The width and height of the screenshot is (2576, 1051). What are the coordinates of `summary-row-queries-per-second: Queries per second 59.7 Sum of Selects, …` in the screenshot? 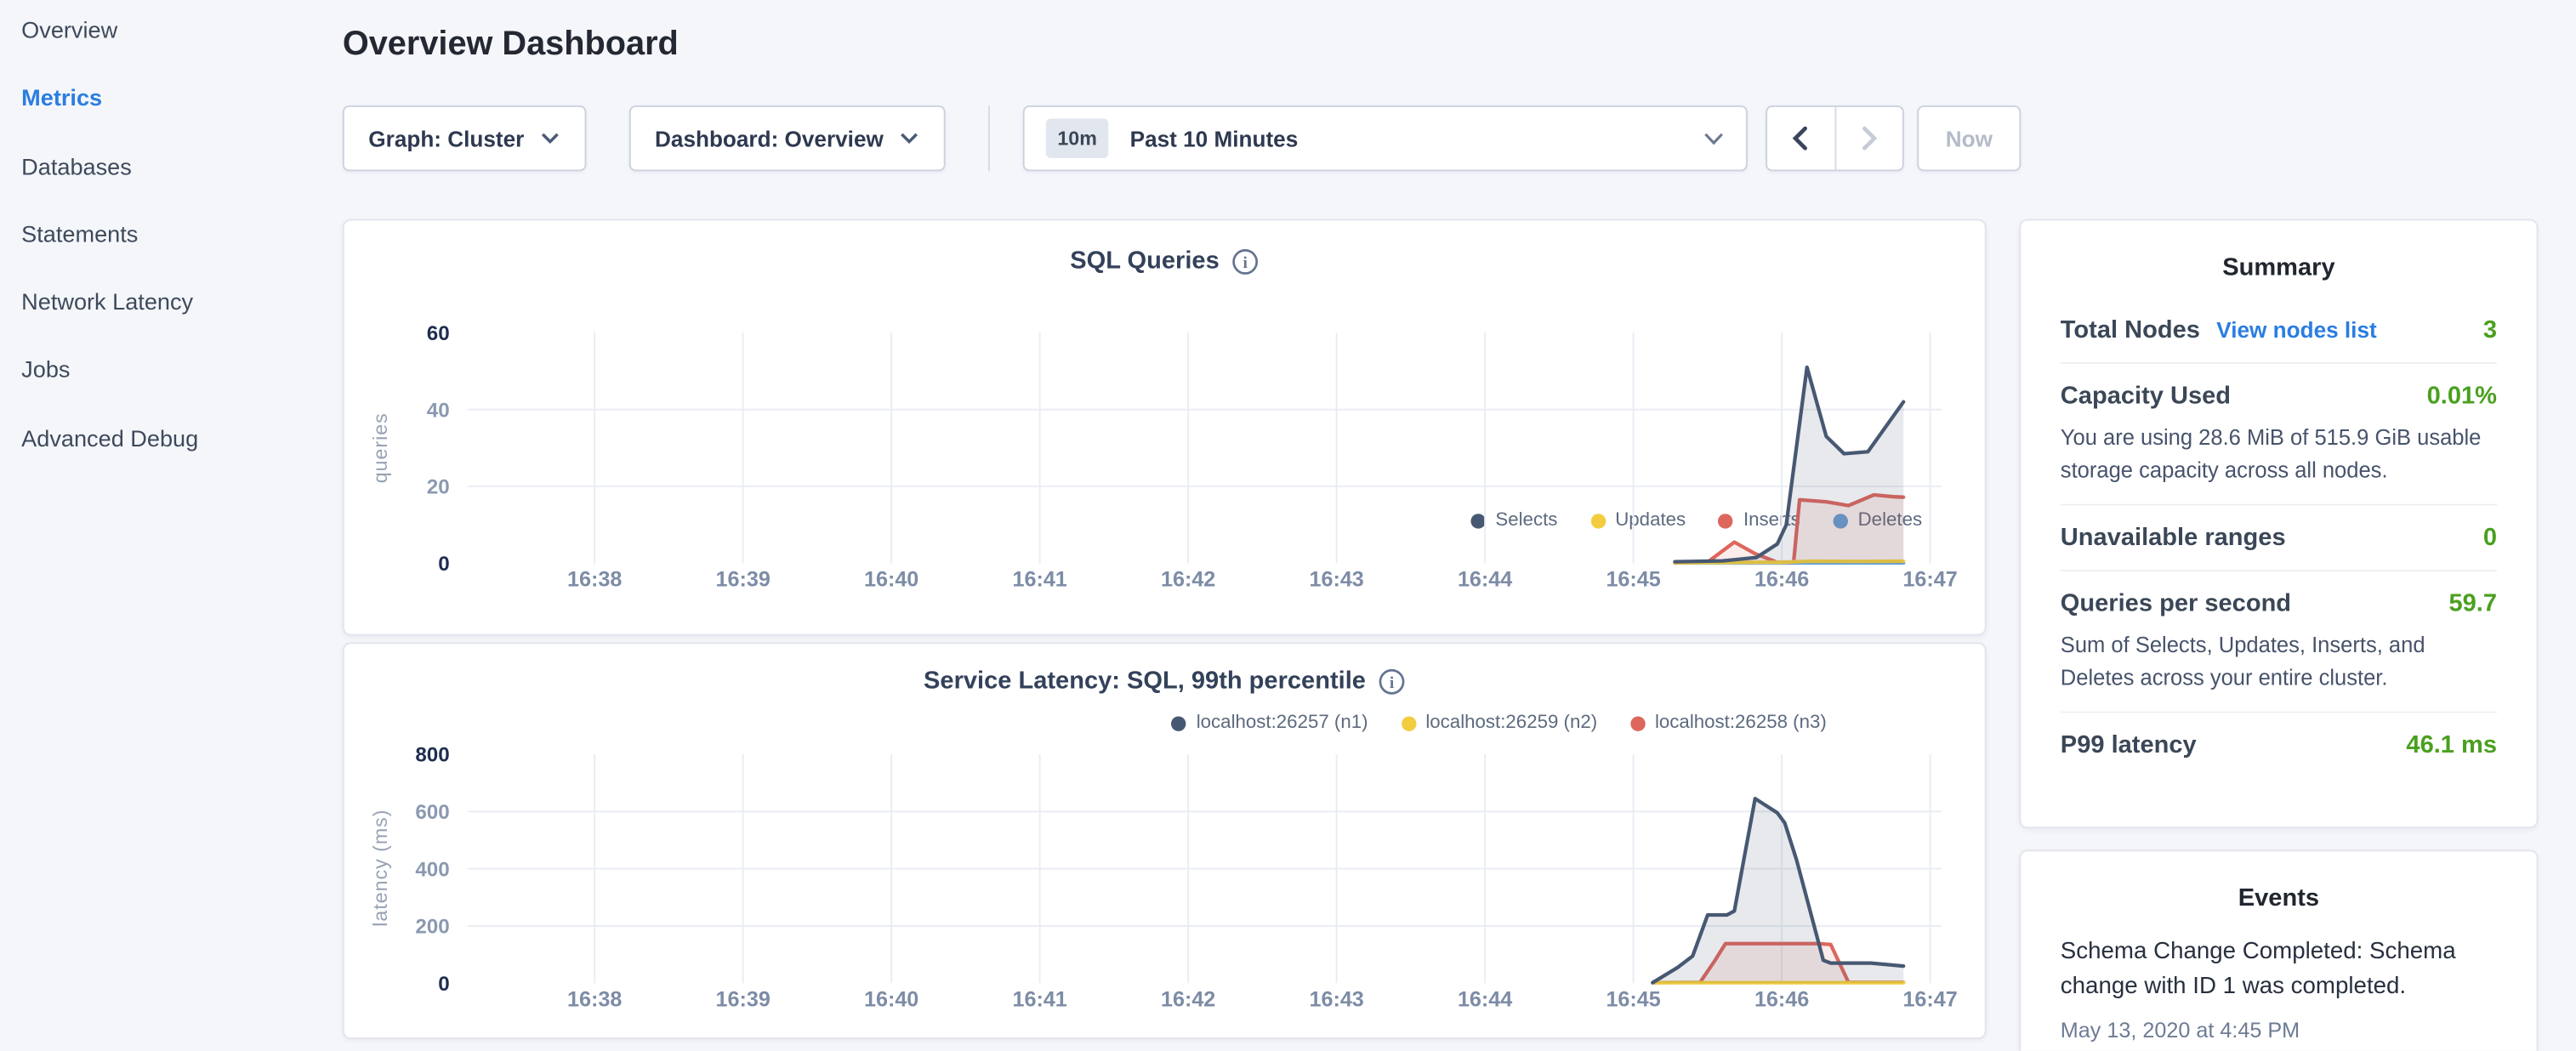 It's located at (2279, 642).